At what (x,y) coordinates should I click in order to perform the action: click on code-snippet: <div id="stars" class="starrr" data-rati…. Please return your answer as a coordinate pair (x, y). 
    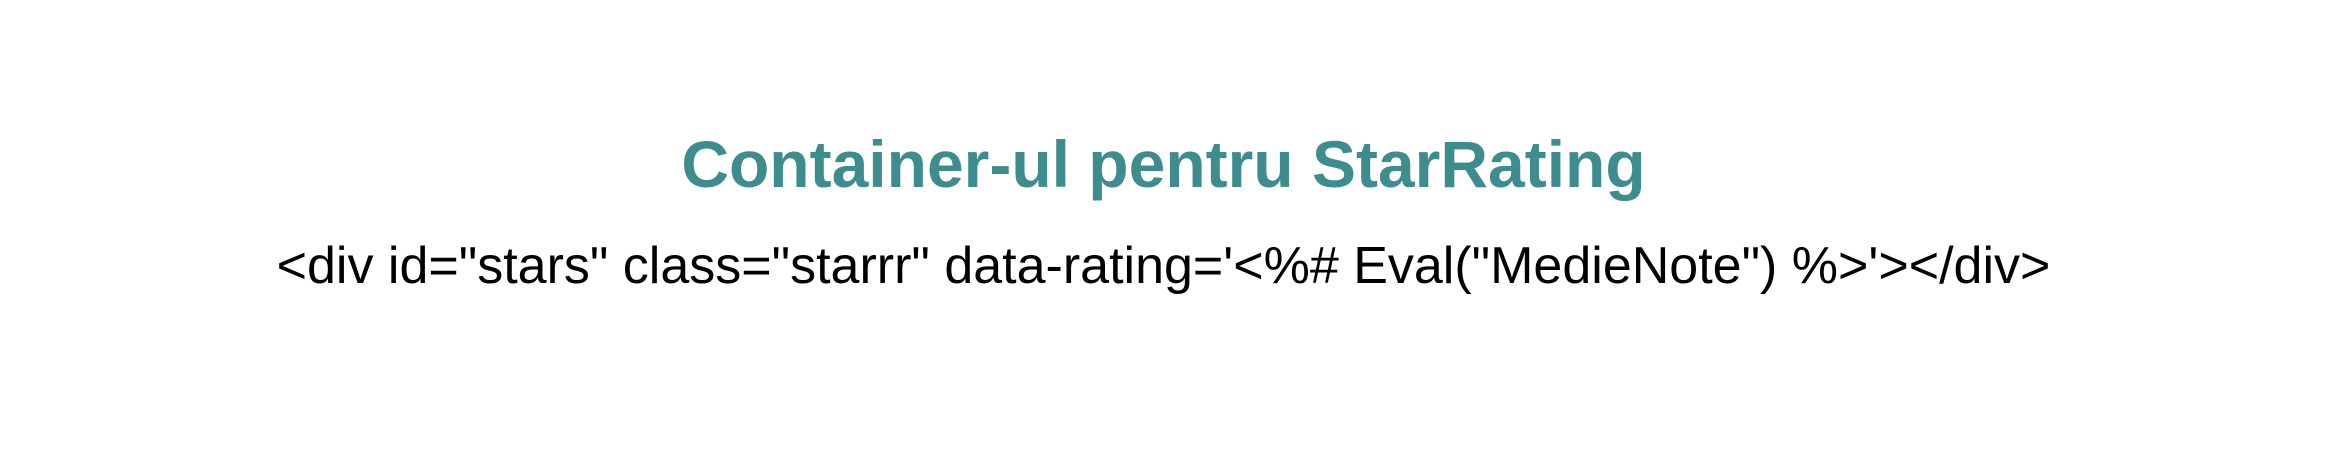
    Looking at the image, I should click on (1163, 266).